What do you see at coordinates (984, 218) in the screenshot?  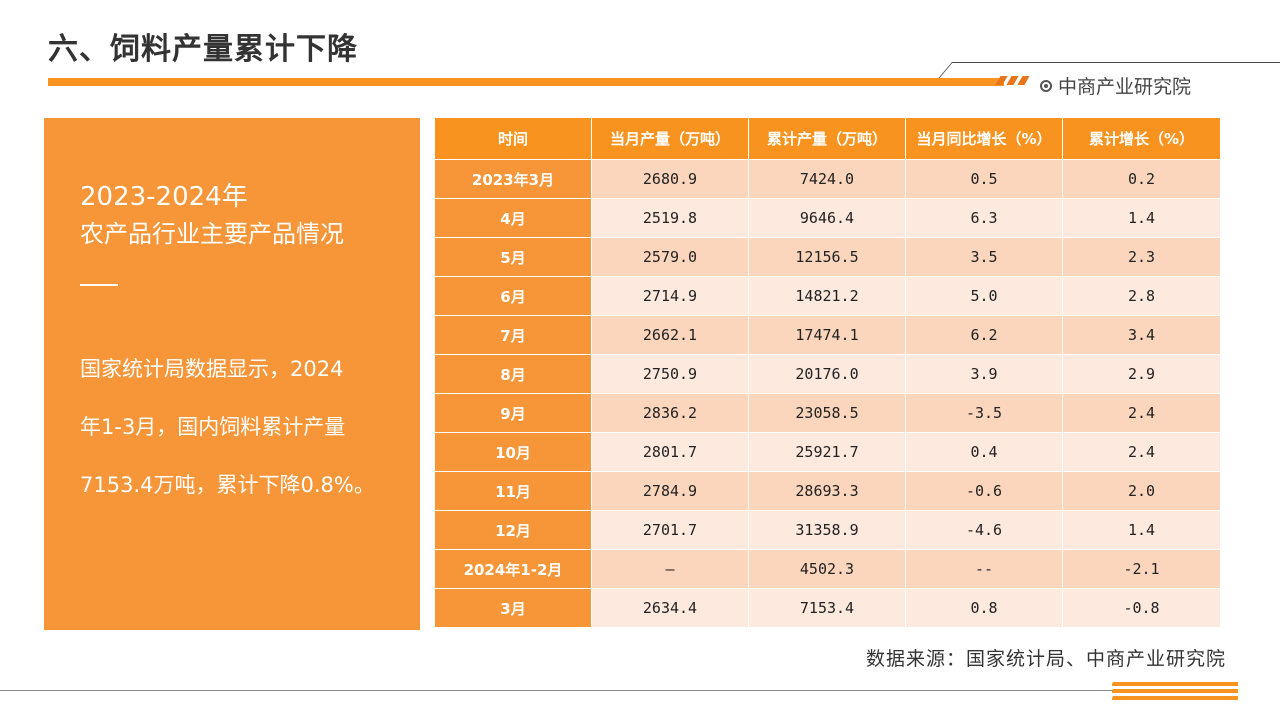 I see `table-cell: 6.3` at bounding box center [984, 218].